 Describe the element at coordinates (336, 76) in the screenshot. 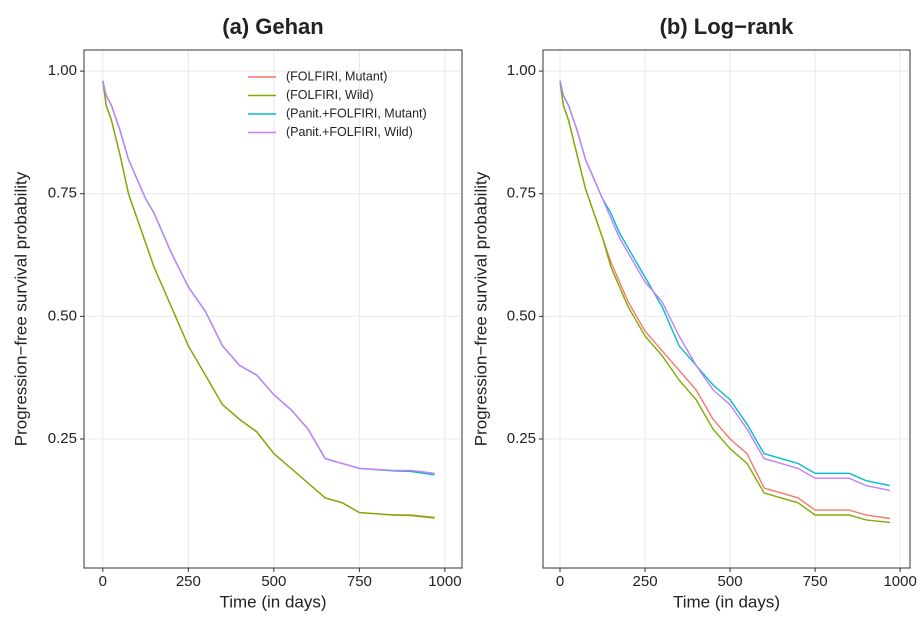

I see `legend-label: (FOLFIRI, Mutant)` at that location.